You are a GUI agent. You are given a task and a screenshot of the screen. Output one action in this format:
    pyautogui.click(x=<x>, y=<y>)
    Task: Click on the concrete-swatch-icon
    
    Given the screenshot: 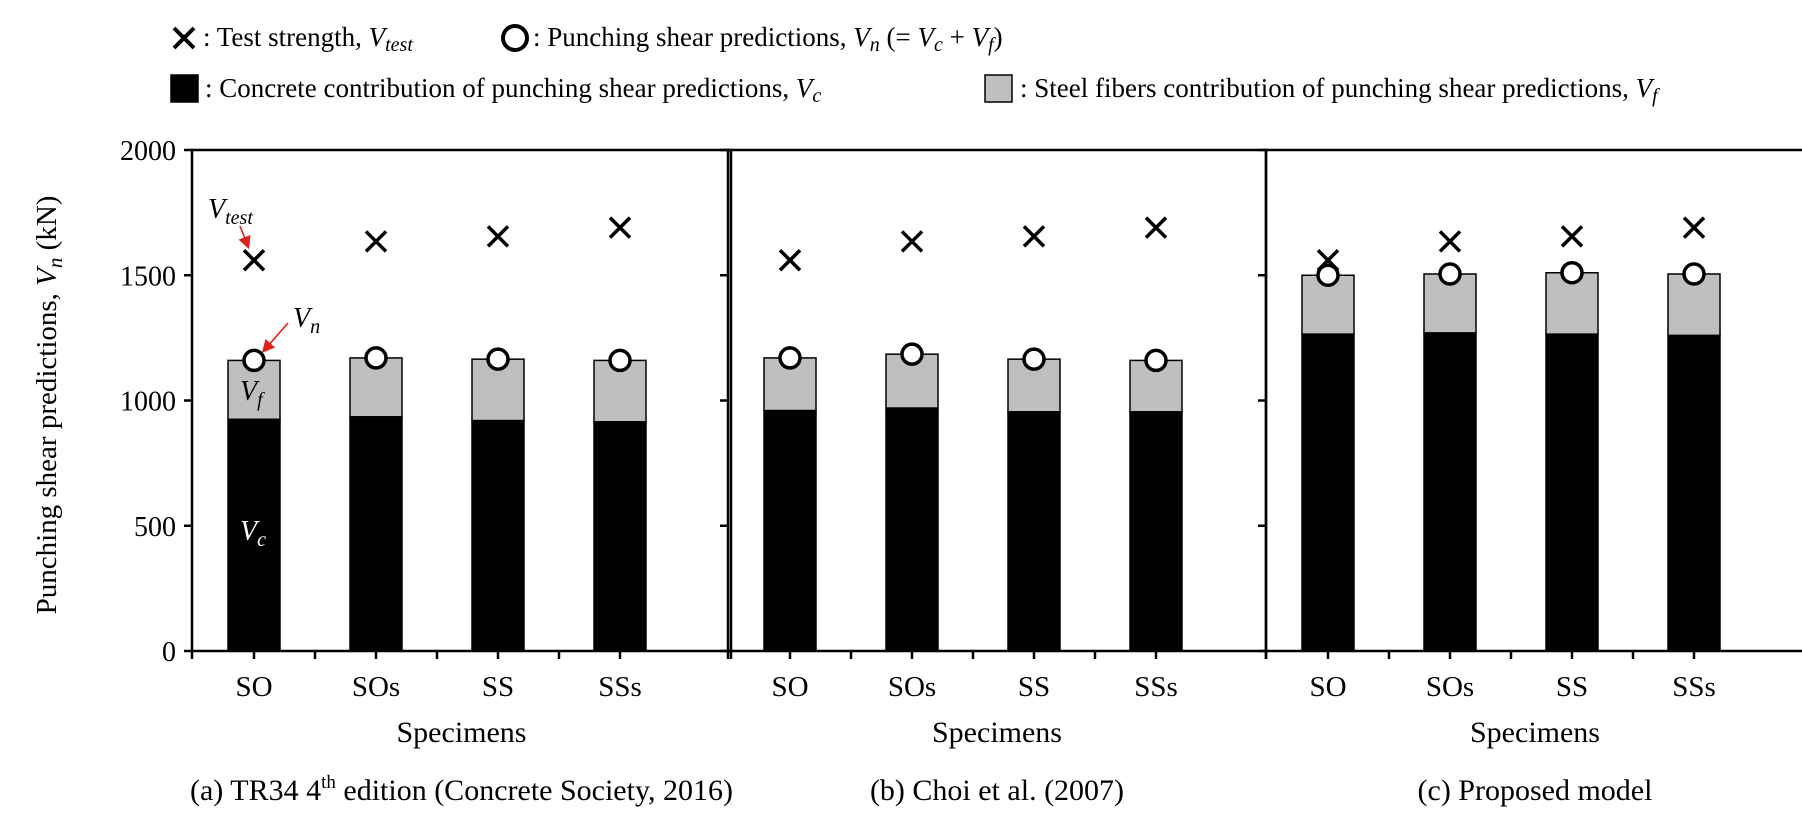 What is the action you would take?
    pyautogui.click(x=184, y=88)
    